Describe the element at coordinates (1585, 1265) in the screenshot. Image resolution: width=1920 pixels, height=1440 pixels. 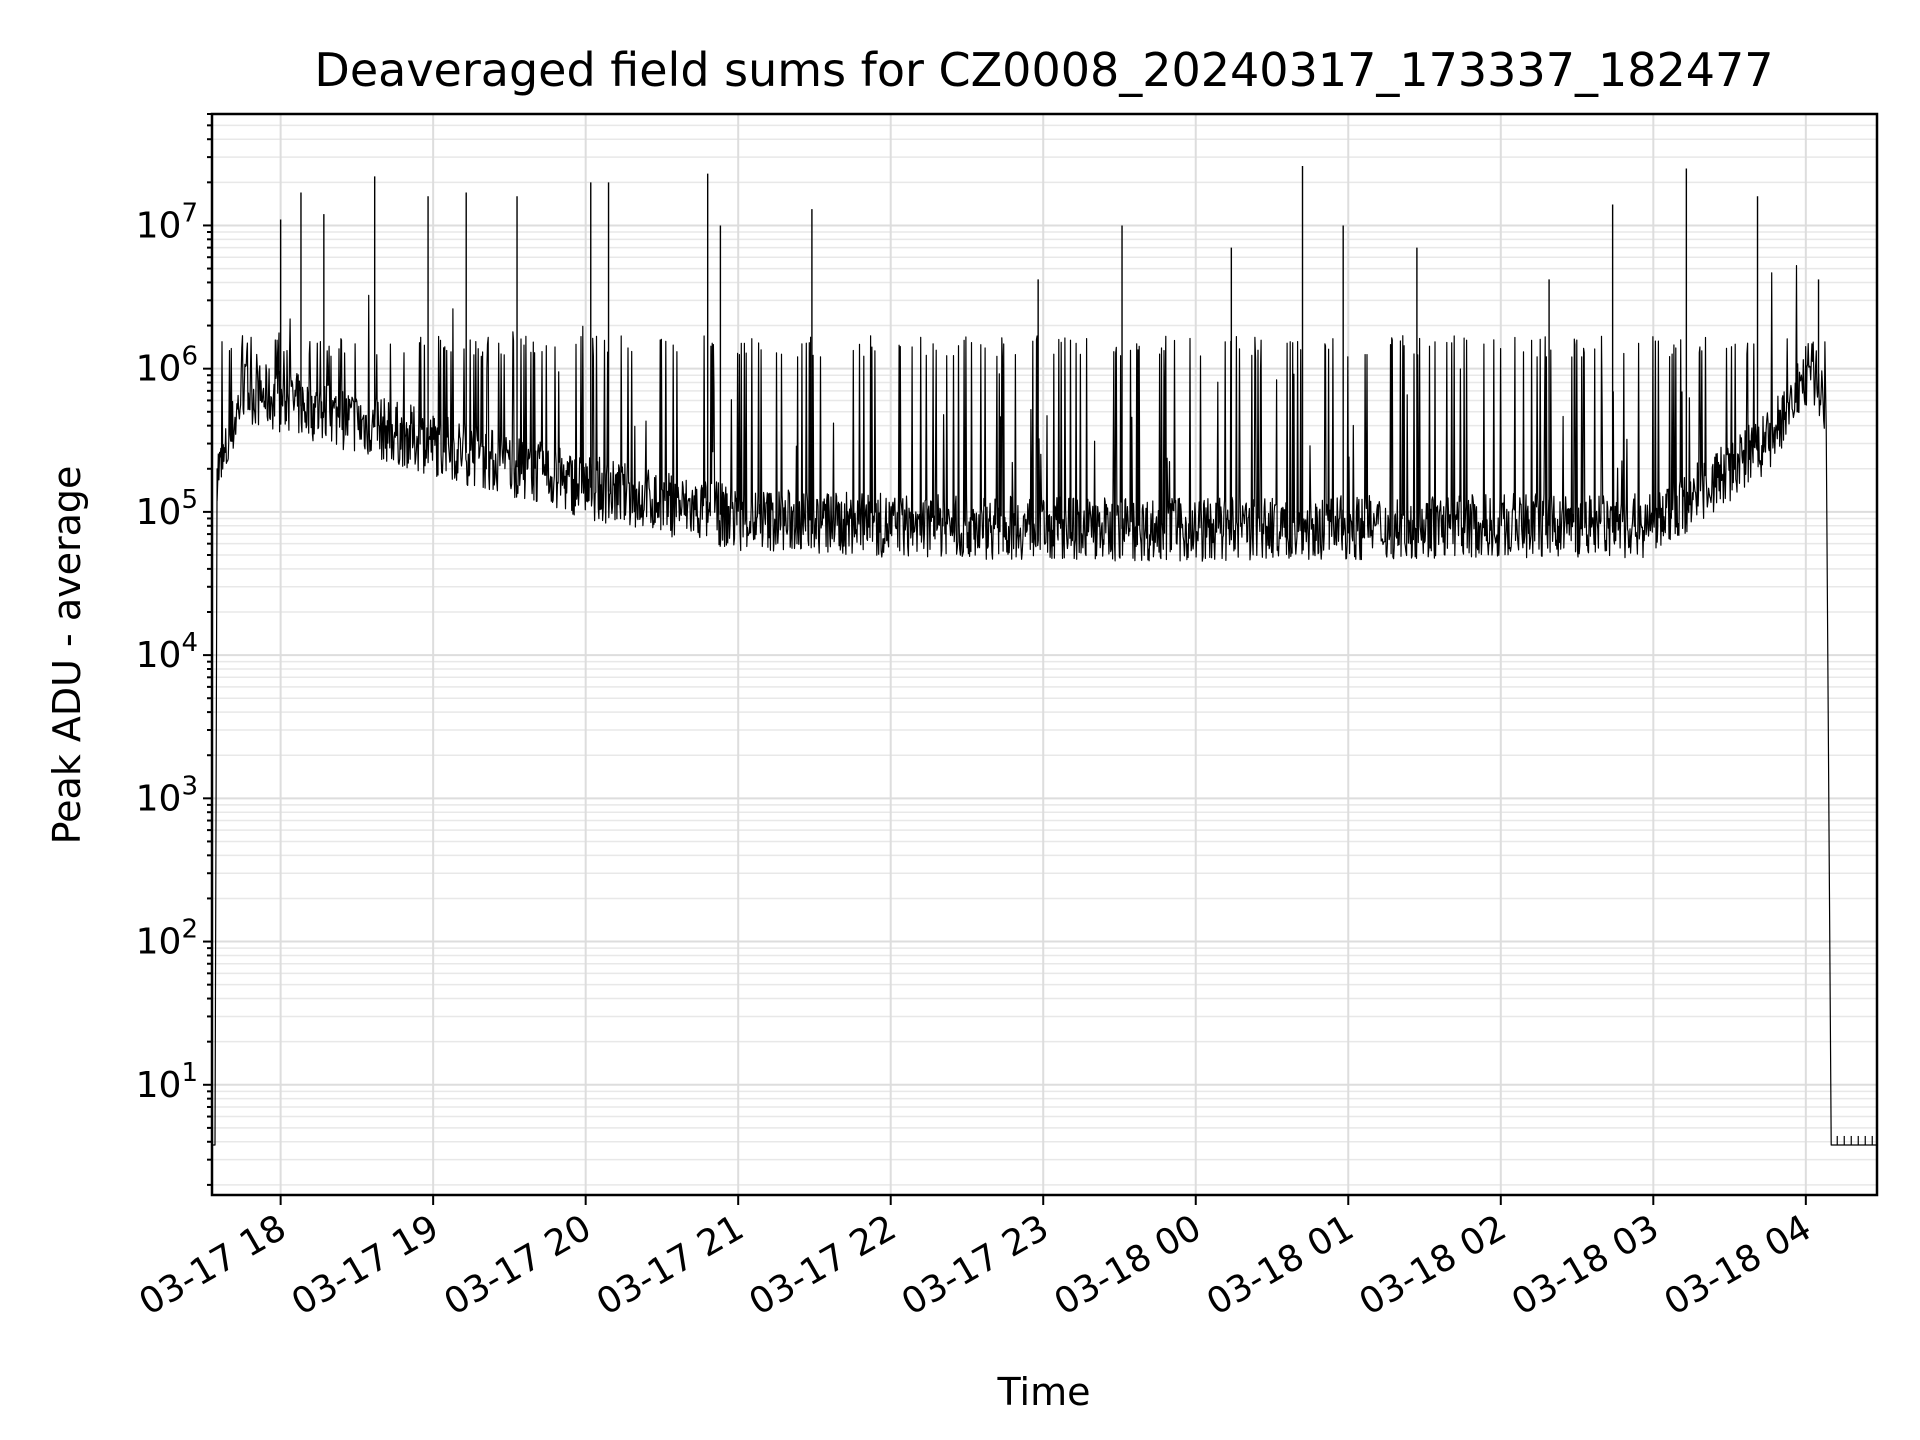
I see `x-tick-label: 03-18 03` at that location.